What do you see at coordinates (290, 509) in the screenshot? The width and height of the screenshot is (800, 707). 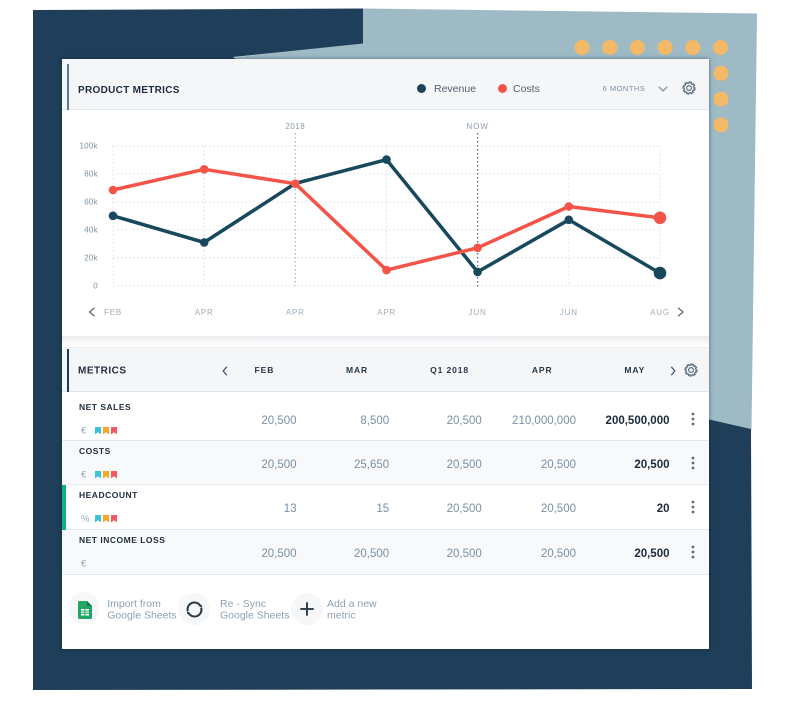 I see `svg-text: 13` at bounding box center [290, 509].